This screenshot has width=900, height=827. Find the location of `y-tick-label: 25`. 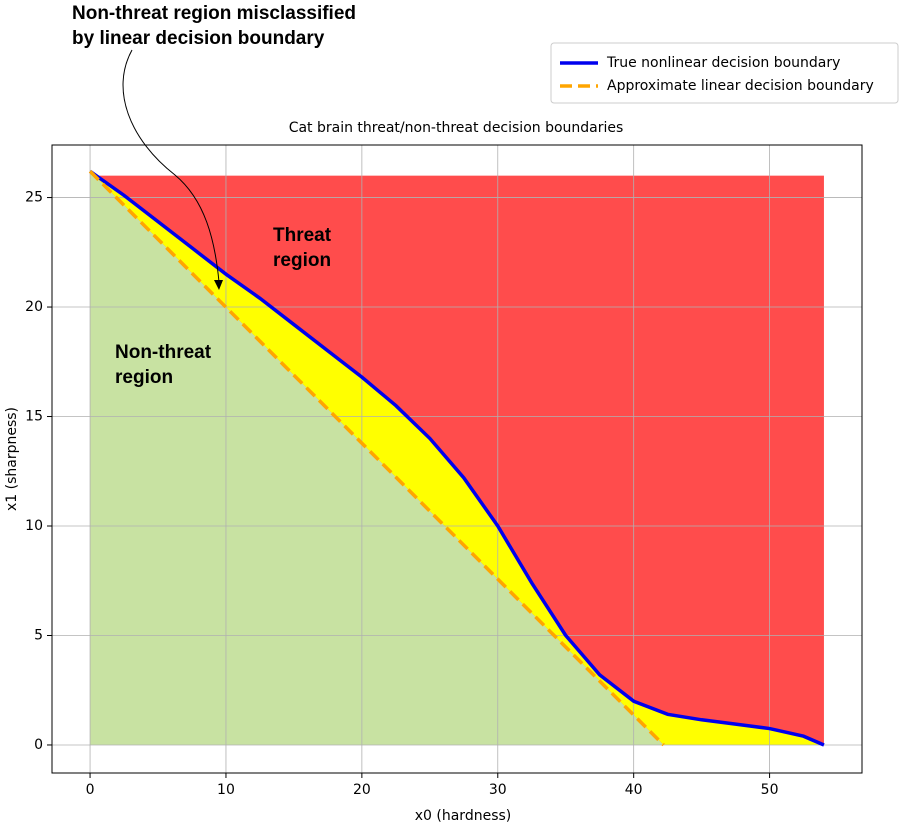

y-tick-label: 25 is located at coordinates (34, 198).